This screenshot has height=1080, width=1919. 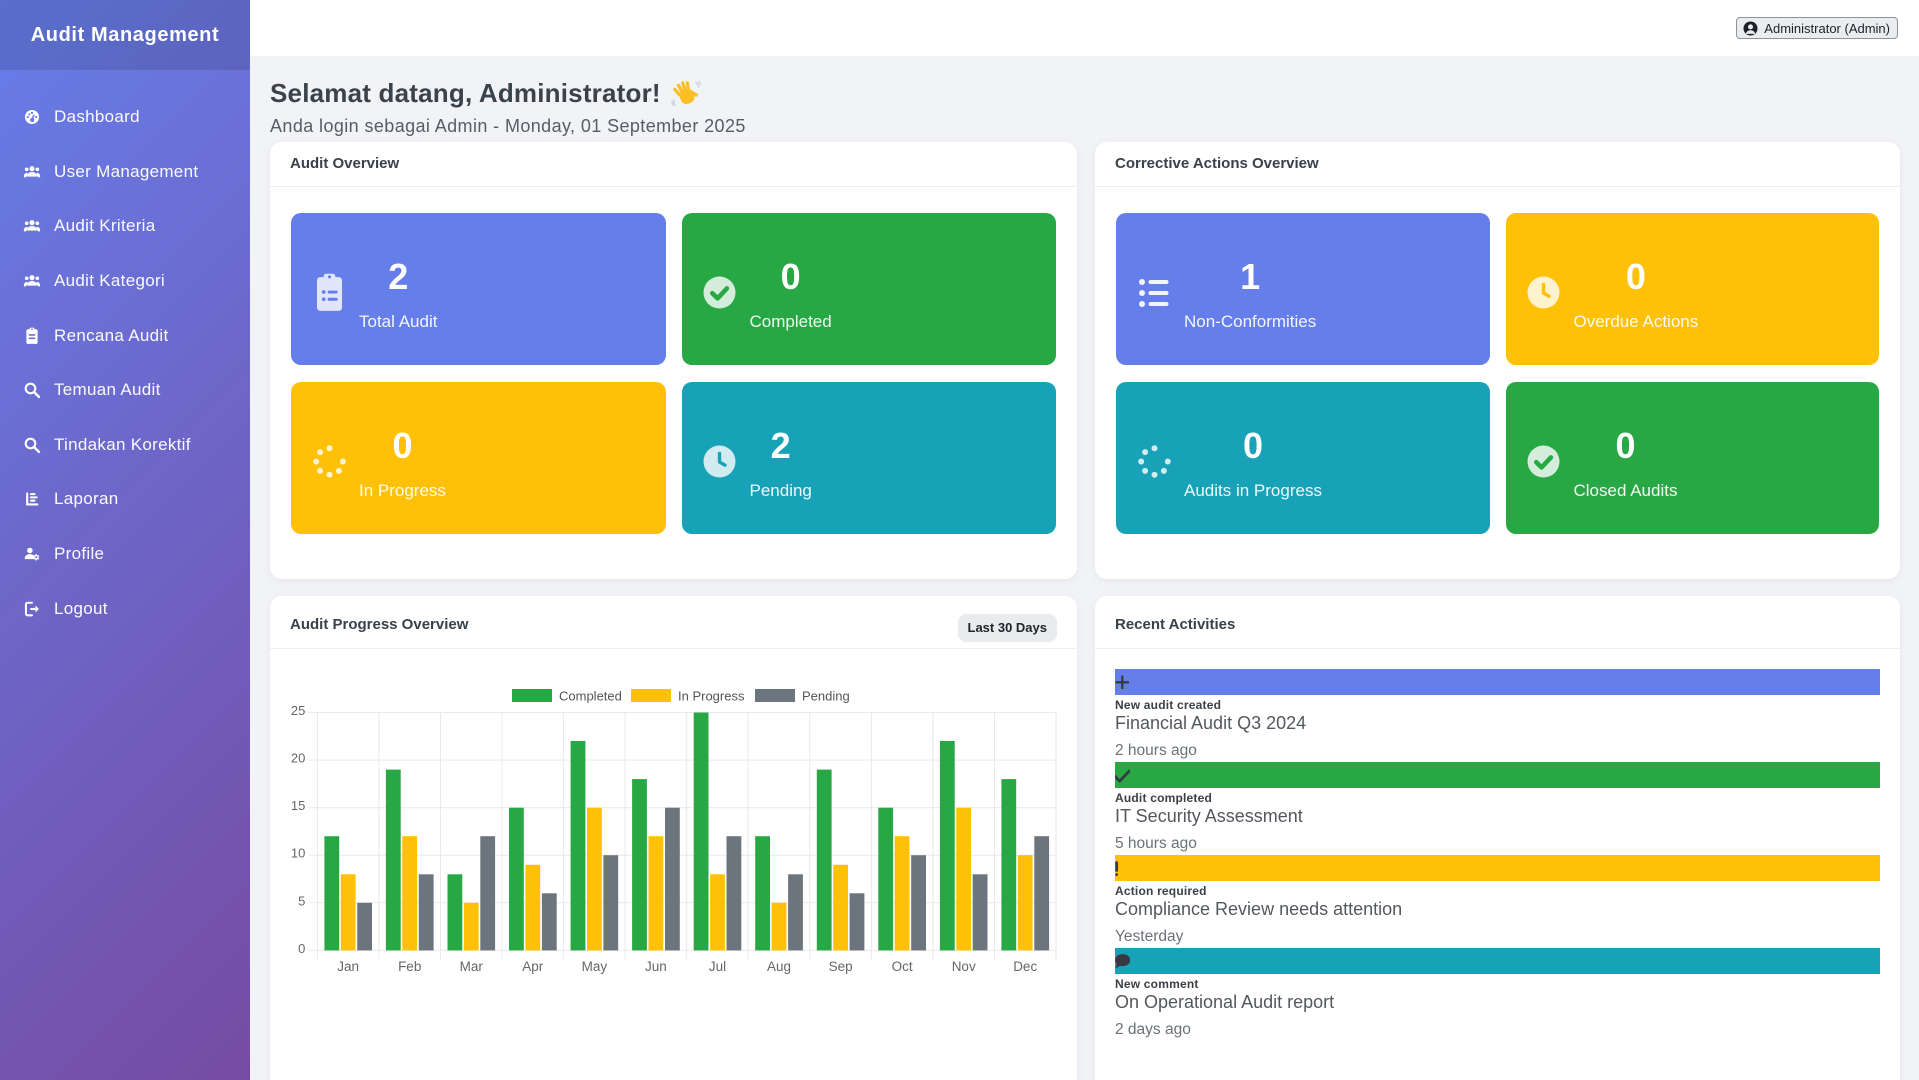 What do you see at coordinates (717, 966) in the screenshot?
I see `svg-text: Jul` at bounding box center [717, 966].